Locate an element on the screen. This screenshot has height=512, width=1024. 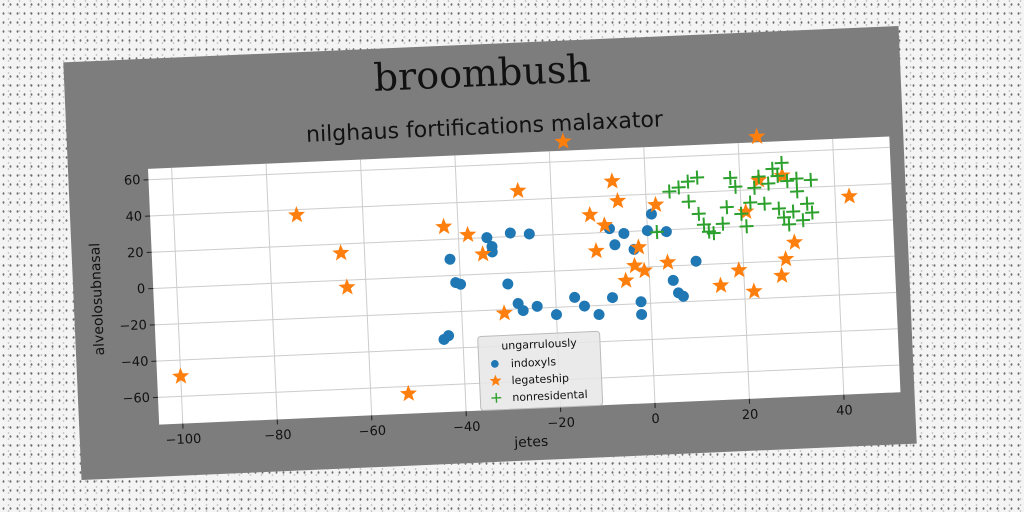
y-tick-label: 0 is located at coordinates (141, 289).